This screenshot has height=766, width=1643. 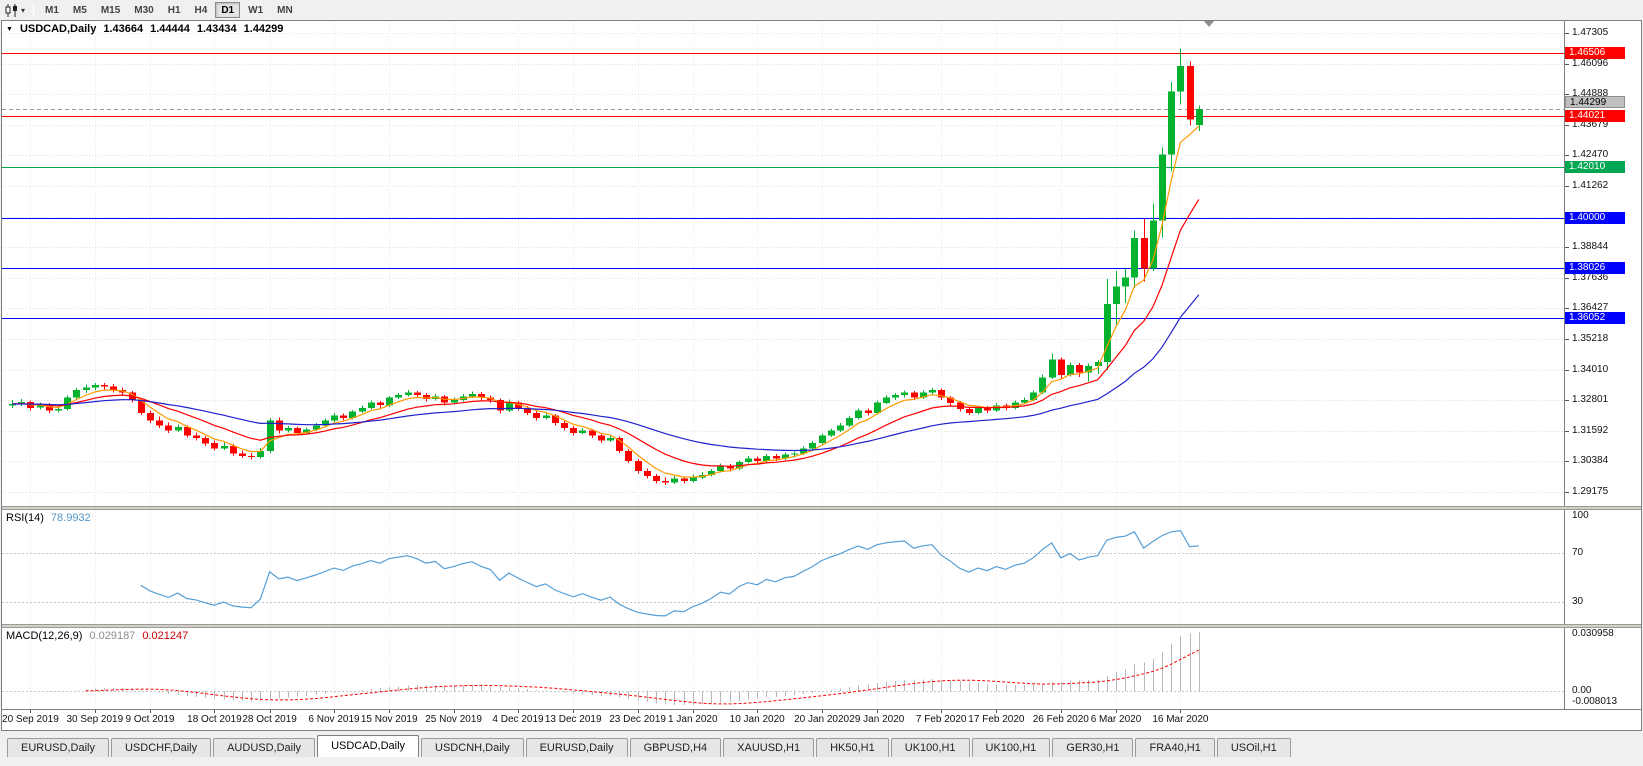 What do you see at coordinates (1602, 567) in the screenshot?
I see `rsi-axis: 100 70 30` at bounding box center [1602, 567].